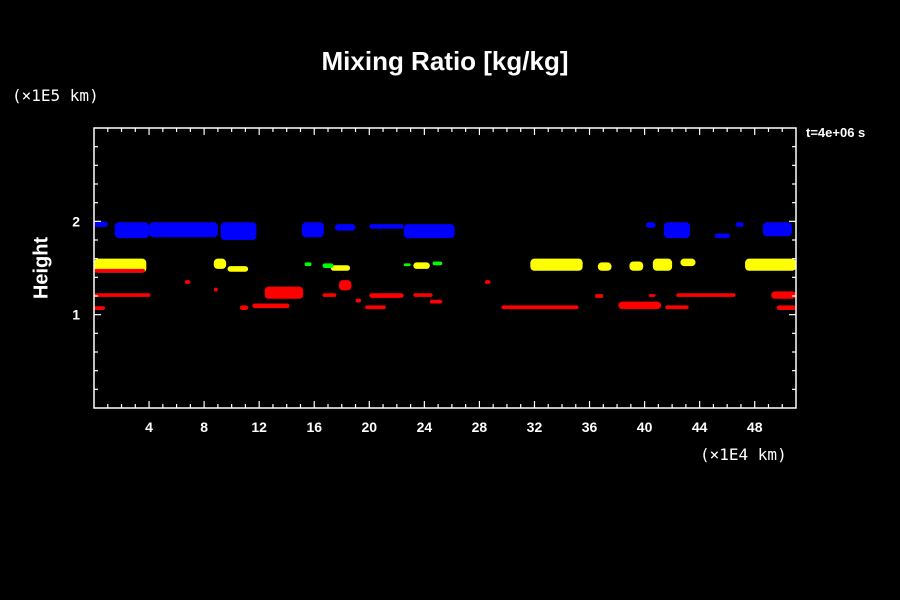  I want to click on y-unit-label: (×1E5 km), so click(55, 95).